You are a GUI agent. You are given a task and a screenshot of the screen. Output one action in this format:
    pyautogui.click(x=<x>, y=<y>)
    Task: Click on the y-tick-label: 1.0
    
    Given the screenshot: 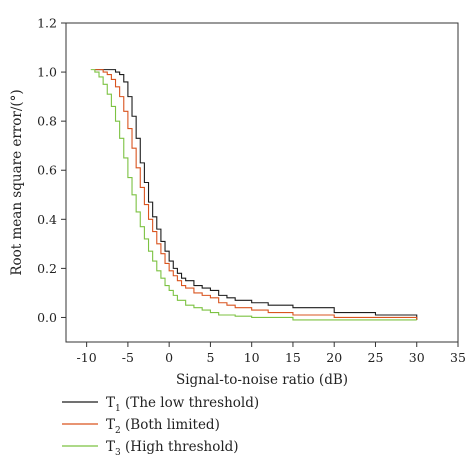 What is the action you would take?
    pyautogui.click(x=47, y=72)
    